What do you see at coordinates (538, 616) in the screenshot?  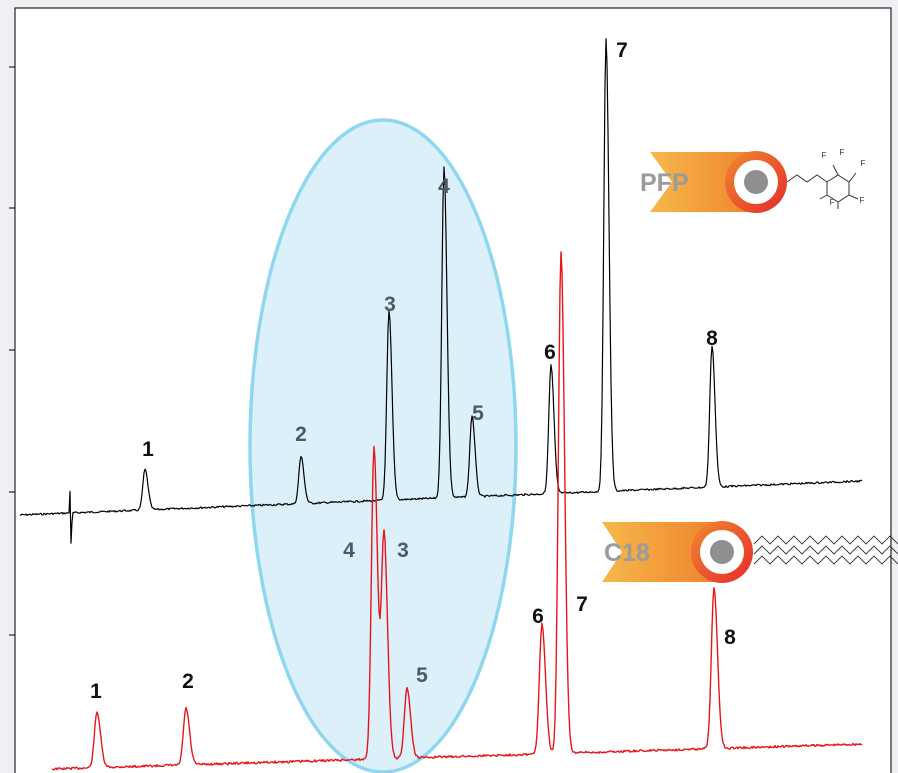 I see `c18-peak-label-6: 6` at bounding box center [538, 616].